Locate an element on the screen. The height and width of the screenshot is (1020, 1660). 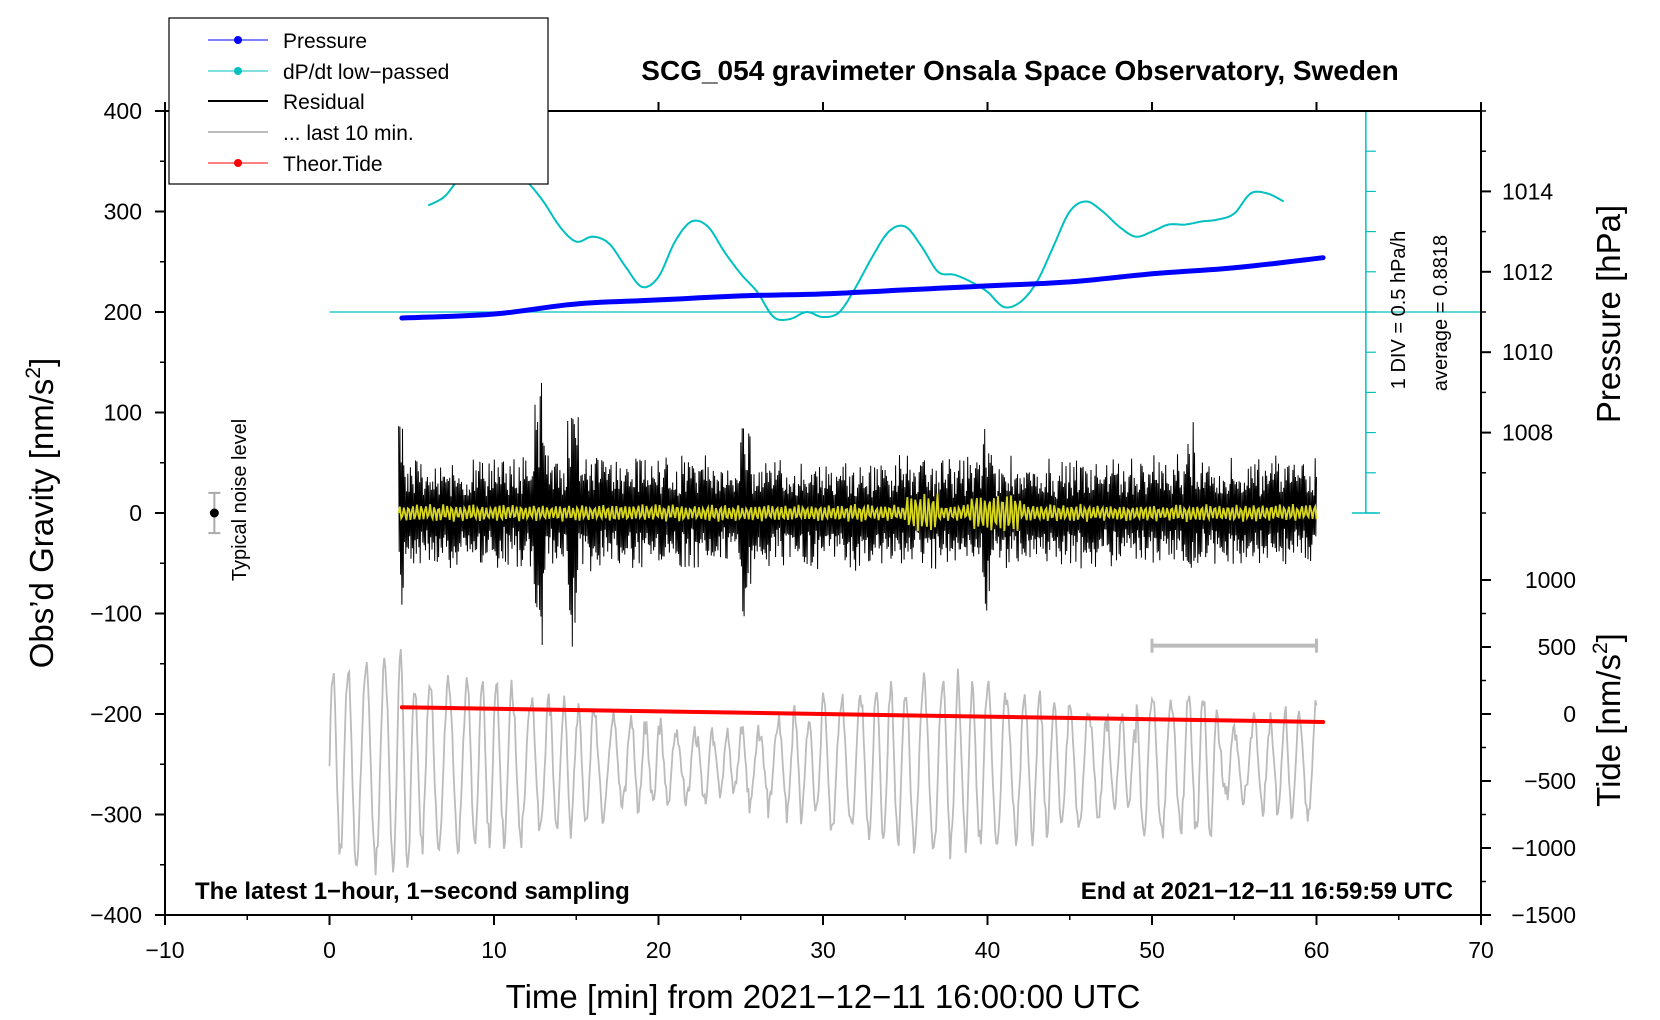
annotation-right: End at 2021−12−11 16:59:59 UTC is located at coordinates (1267, 891).